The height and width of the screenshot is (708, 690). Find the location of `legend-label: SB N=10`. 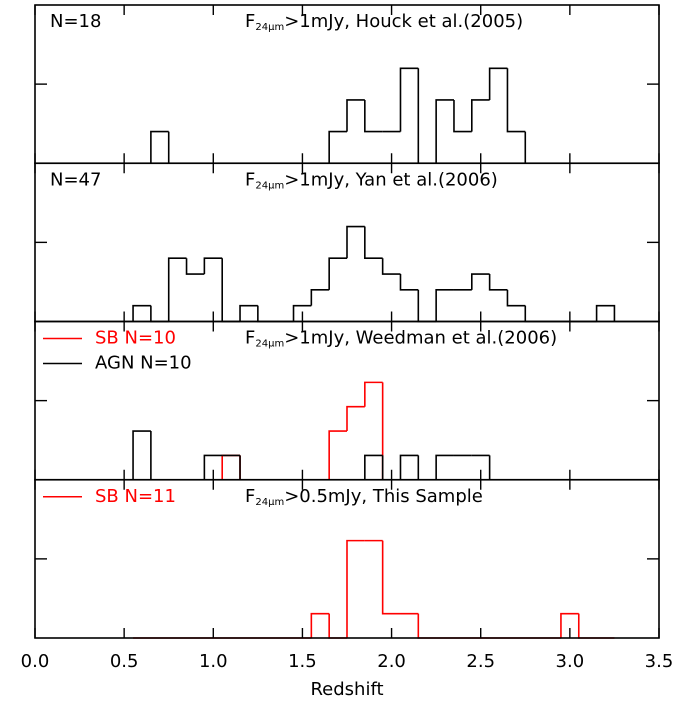

legend-label: SB N=10 is located at coordinates (135, 338).